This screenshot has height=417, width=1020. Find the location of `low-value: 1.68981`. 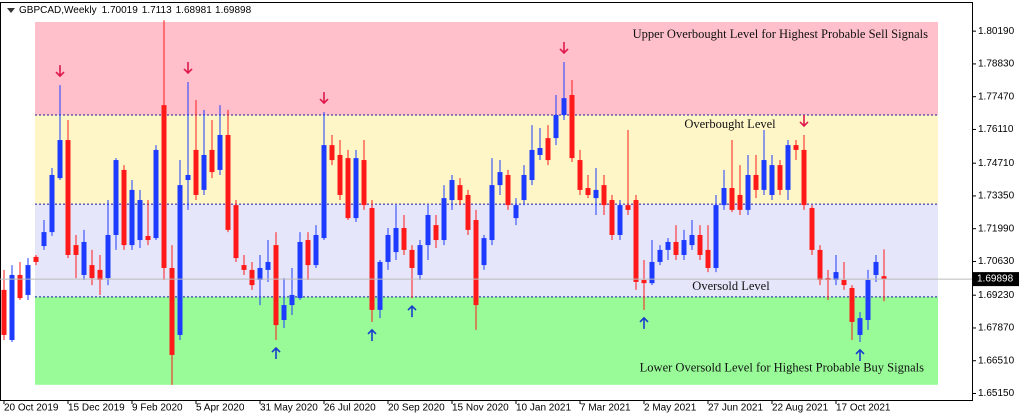

low-value: 1.68981 is located at coordinates (194, 10).